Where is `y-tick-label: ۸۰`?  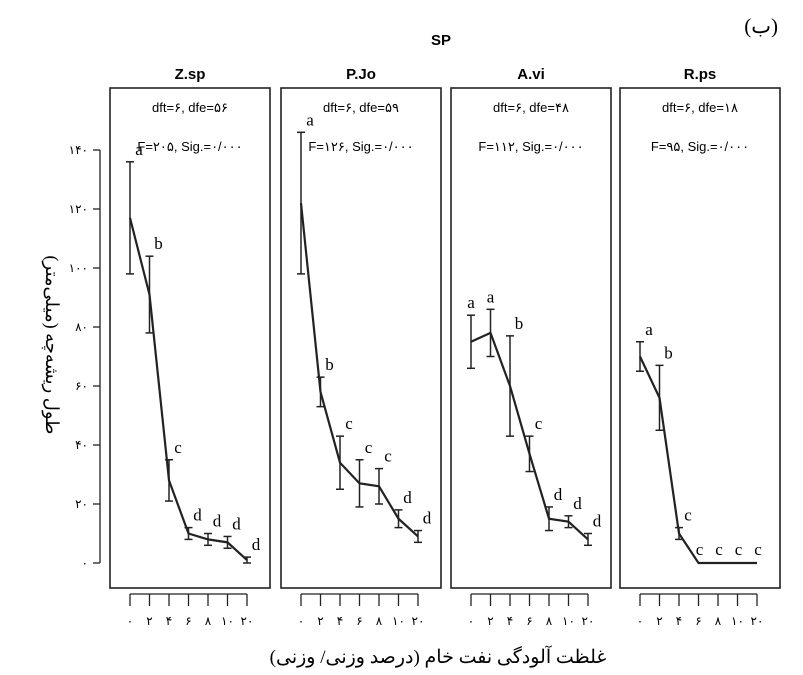
y-tick-label: ۸۰ is located at coordinates (81, 327).